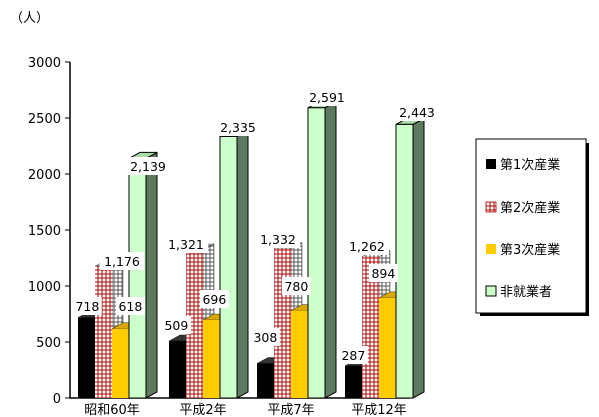 This screenshot has width=599, height=417. I want to click on data-label: 2,139, so click(148, 166).